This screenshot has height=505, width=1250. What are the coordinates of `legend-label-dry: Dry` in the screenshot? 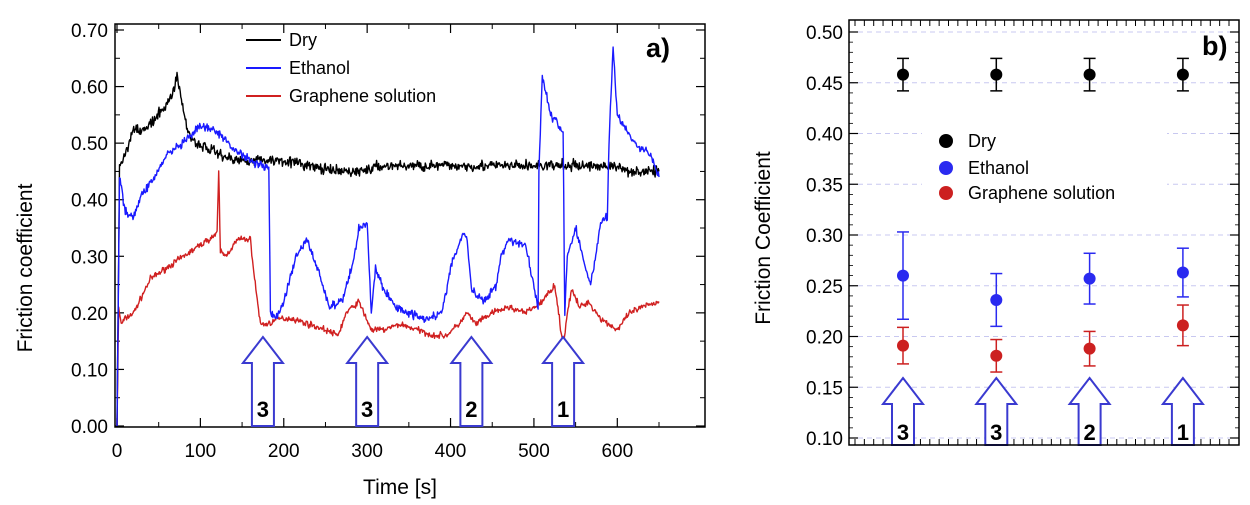 It's located at (303, 40).